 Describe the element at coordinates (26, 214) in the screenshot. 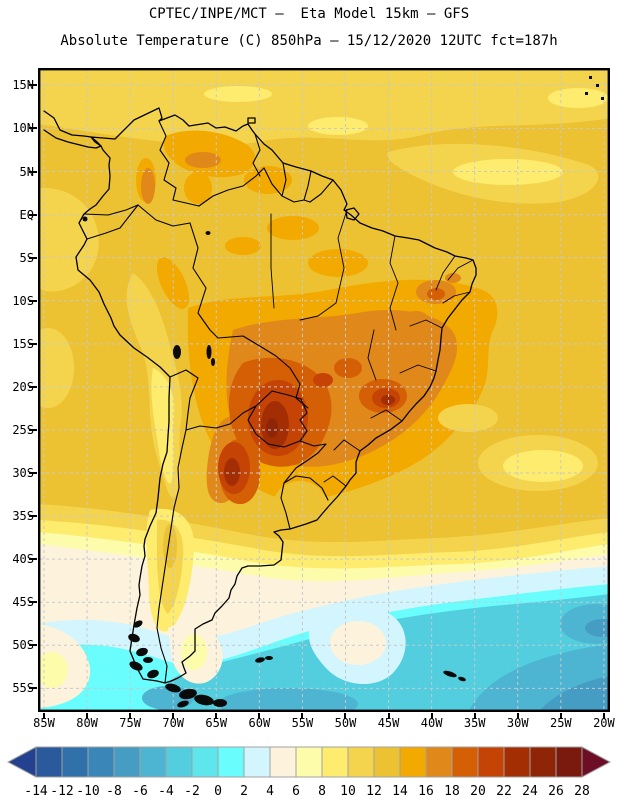

I see `lat-tick-label: EQ` at that location.